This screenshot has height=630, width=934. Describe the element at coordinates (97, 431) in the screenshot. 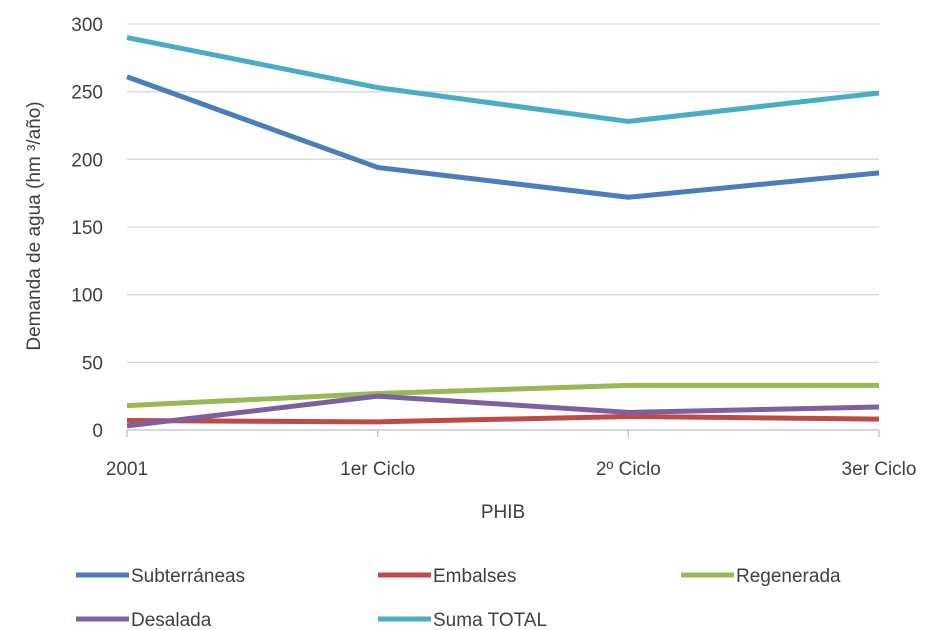

I see `y-tick-label: 0` at that location.